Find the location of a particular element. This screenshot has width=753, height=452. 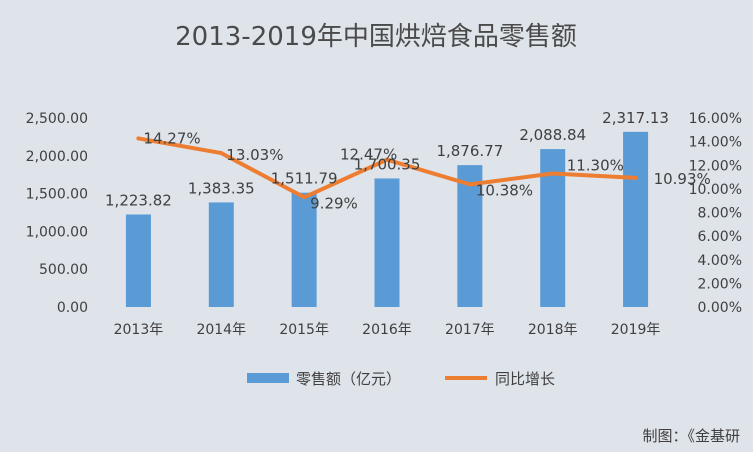

right-axis-tick-label: 14.00% is located at coordinates (715, 143).